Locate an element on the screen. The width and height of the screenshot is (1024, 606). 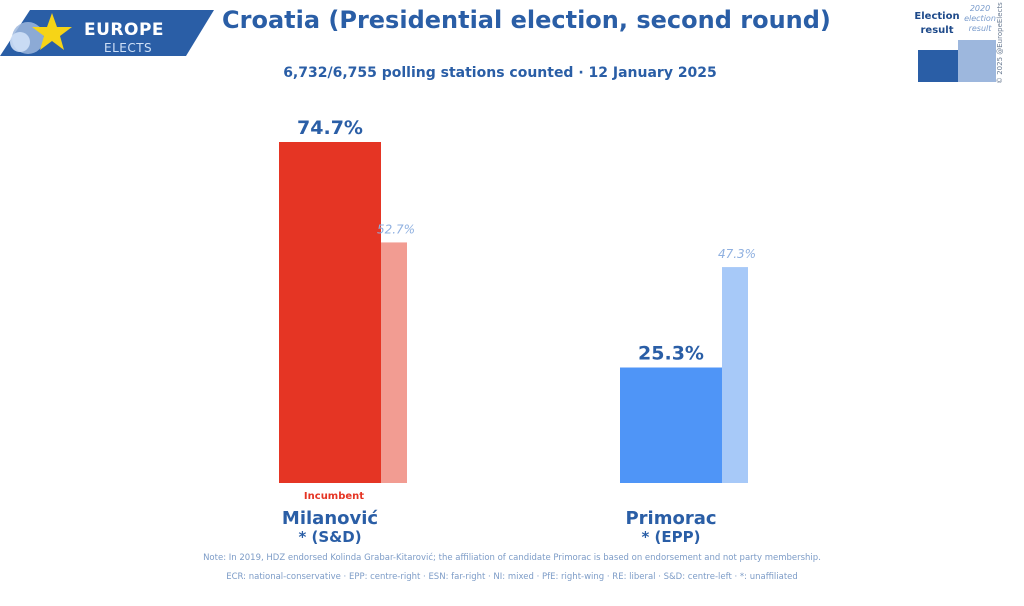
europe-elects-logo: EUROPE ELECTS is located at coordinates (107, 33).